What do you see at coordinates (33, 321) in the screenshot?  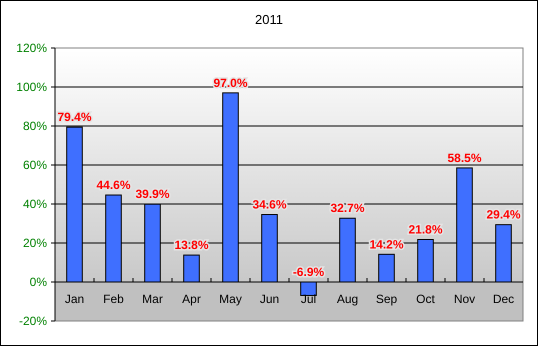 I see `y-tick-label: -20%` at bounding box center [33, 321].